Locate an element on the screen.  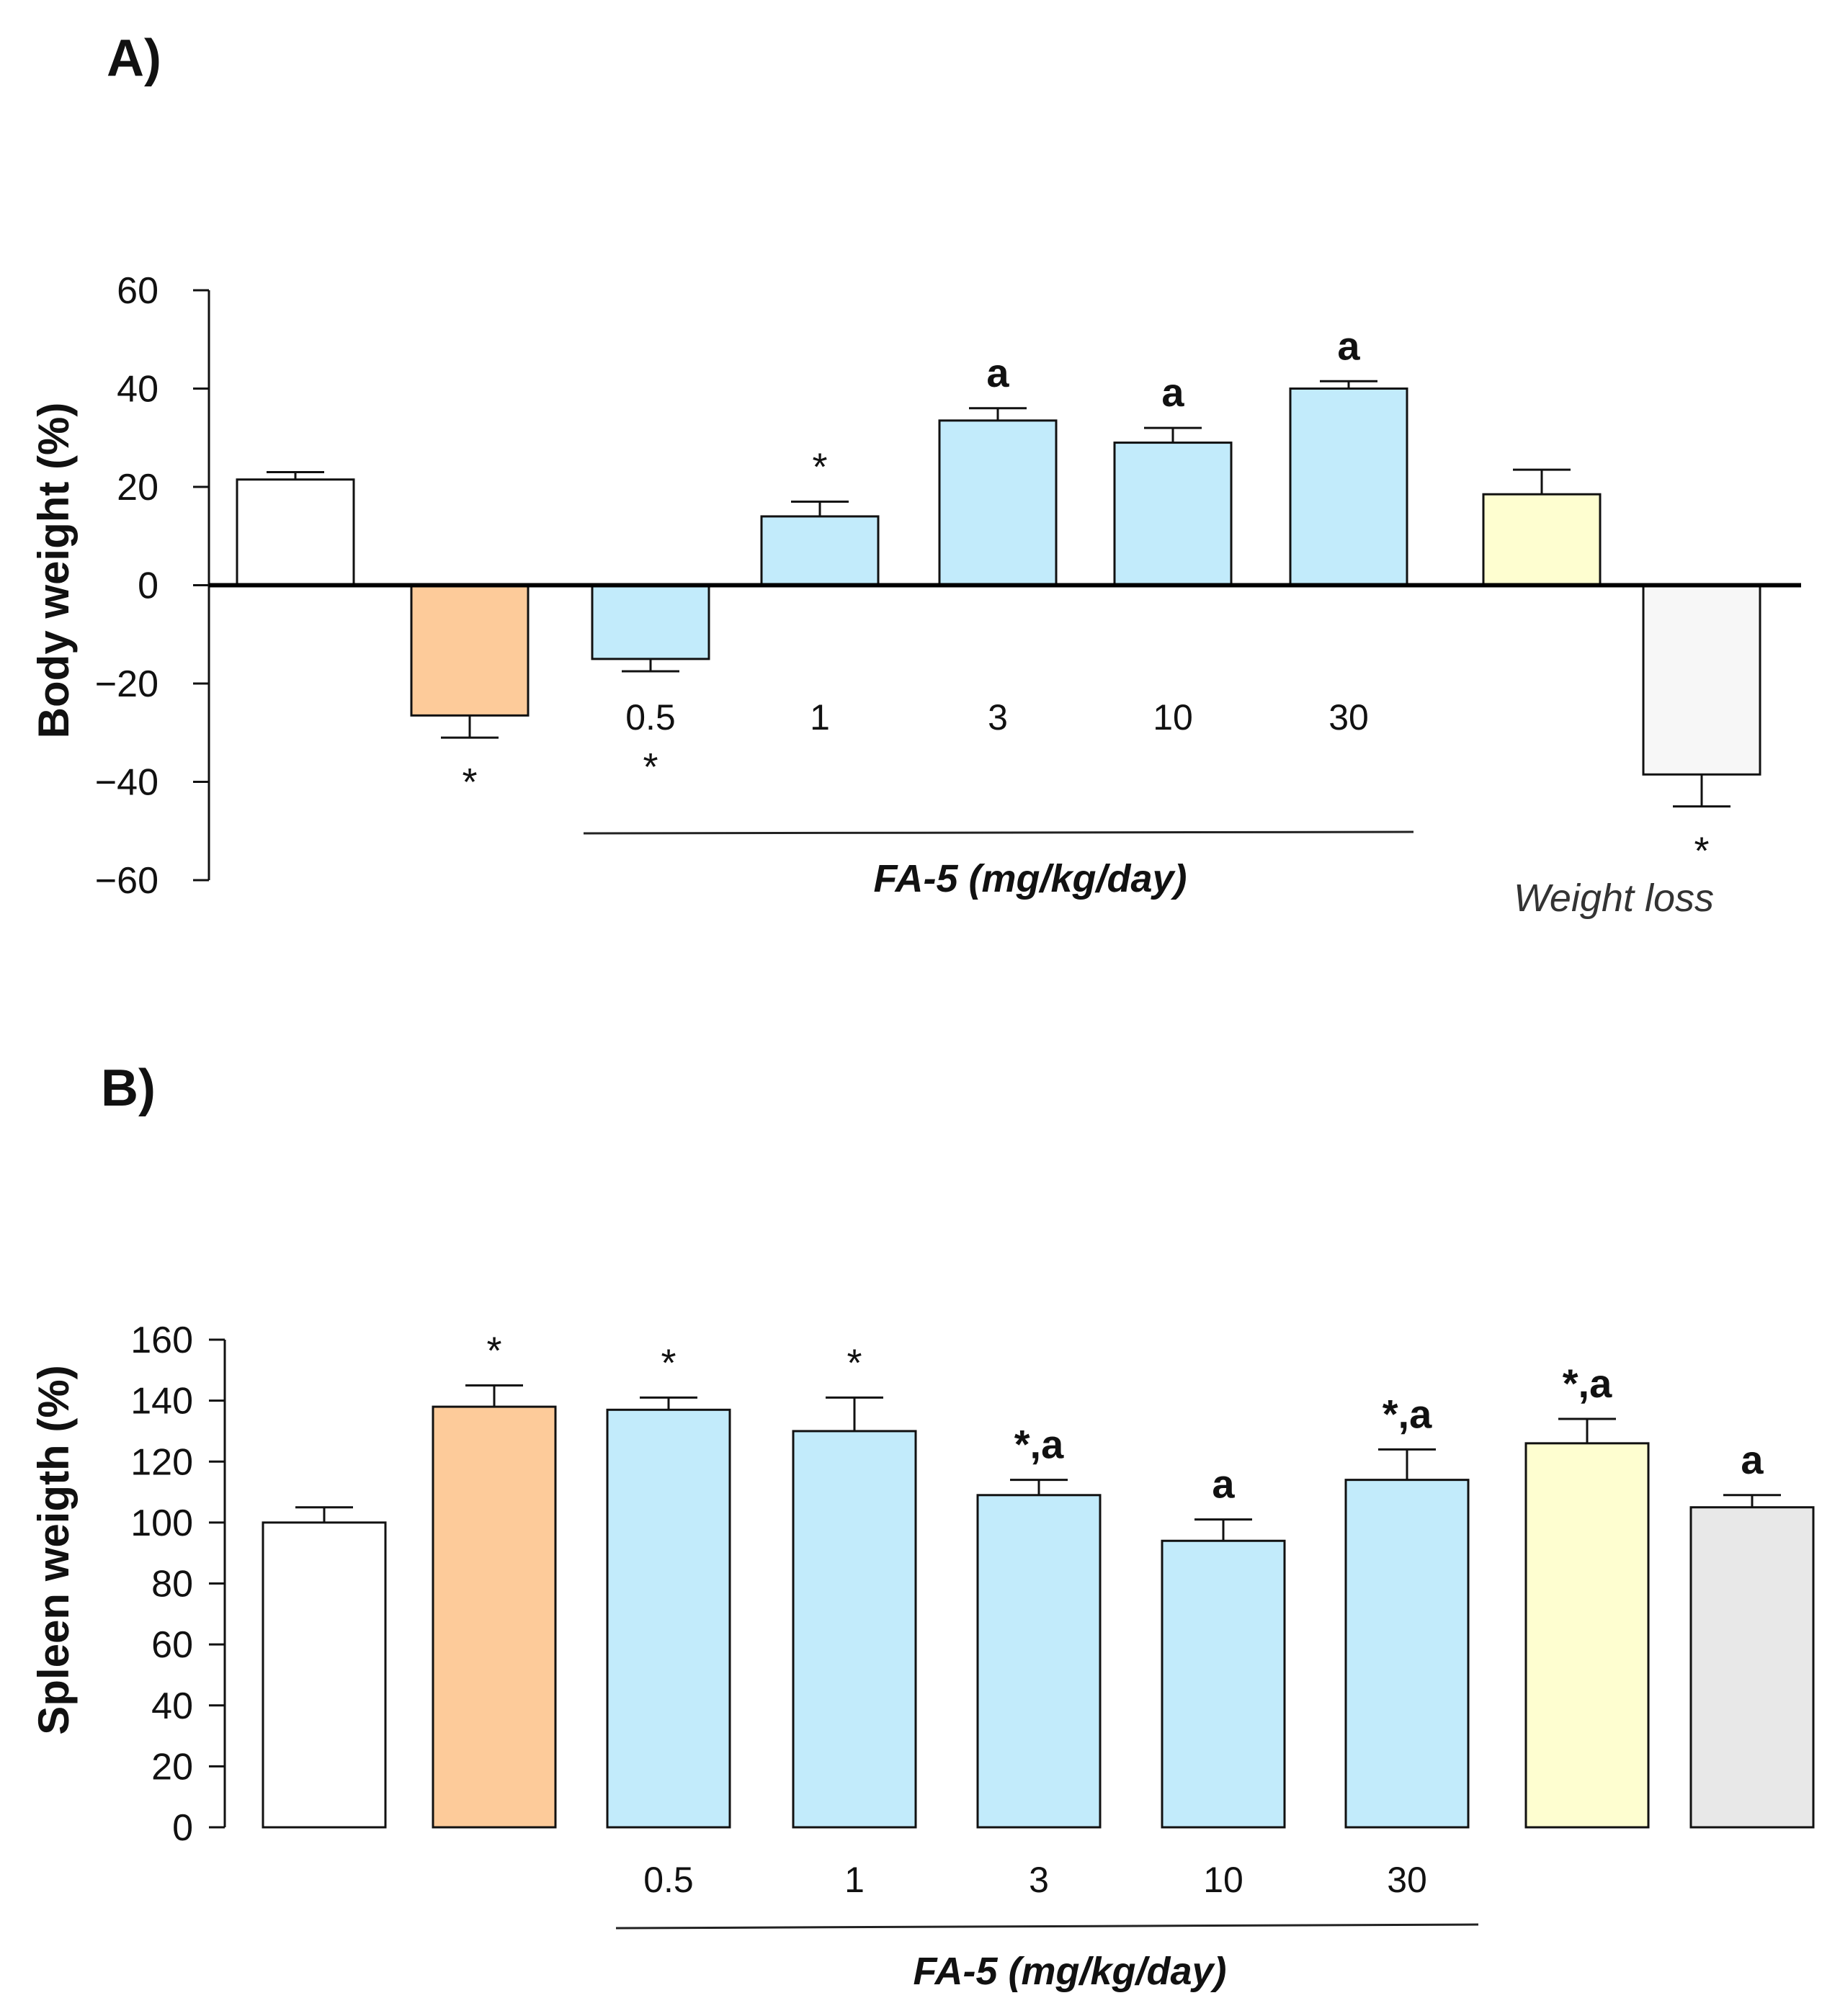
panel-a-group-label: FA-5 (mg/kg/day) is located at coordinates (1030, 878).